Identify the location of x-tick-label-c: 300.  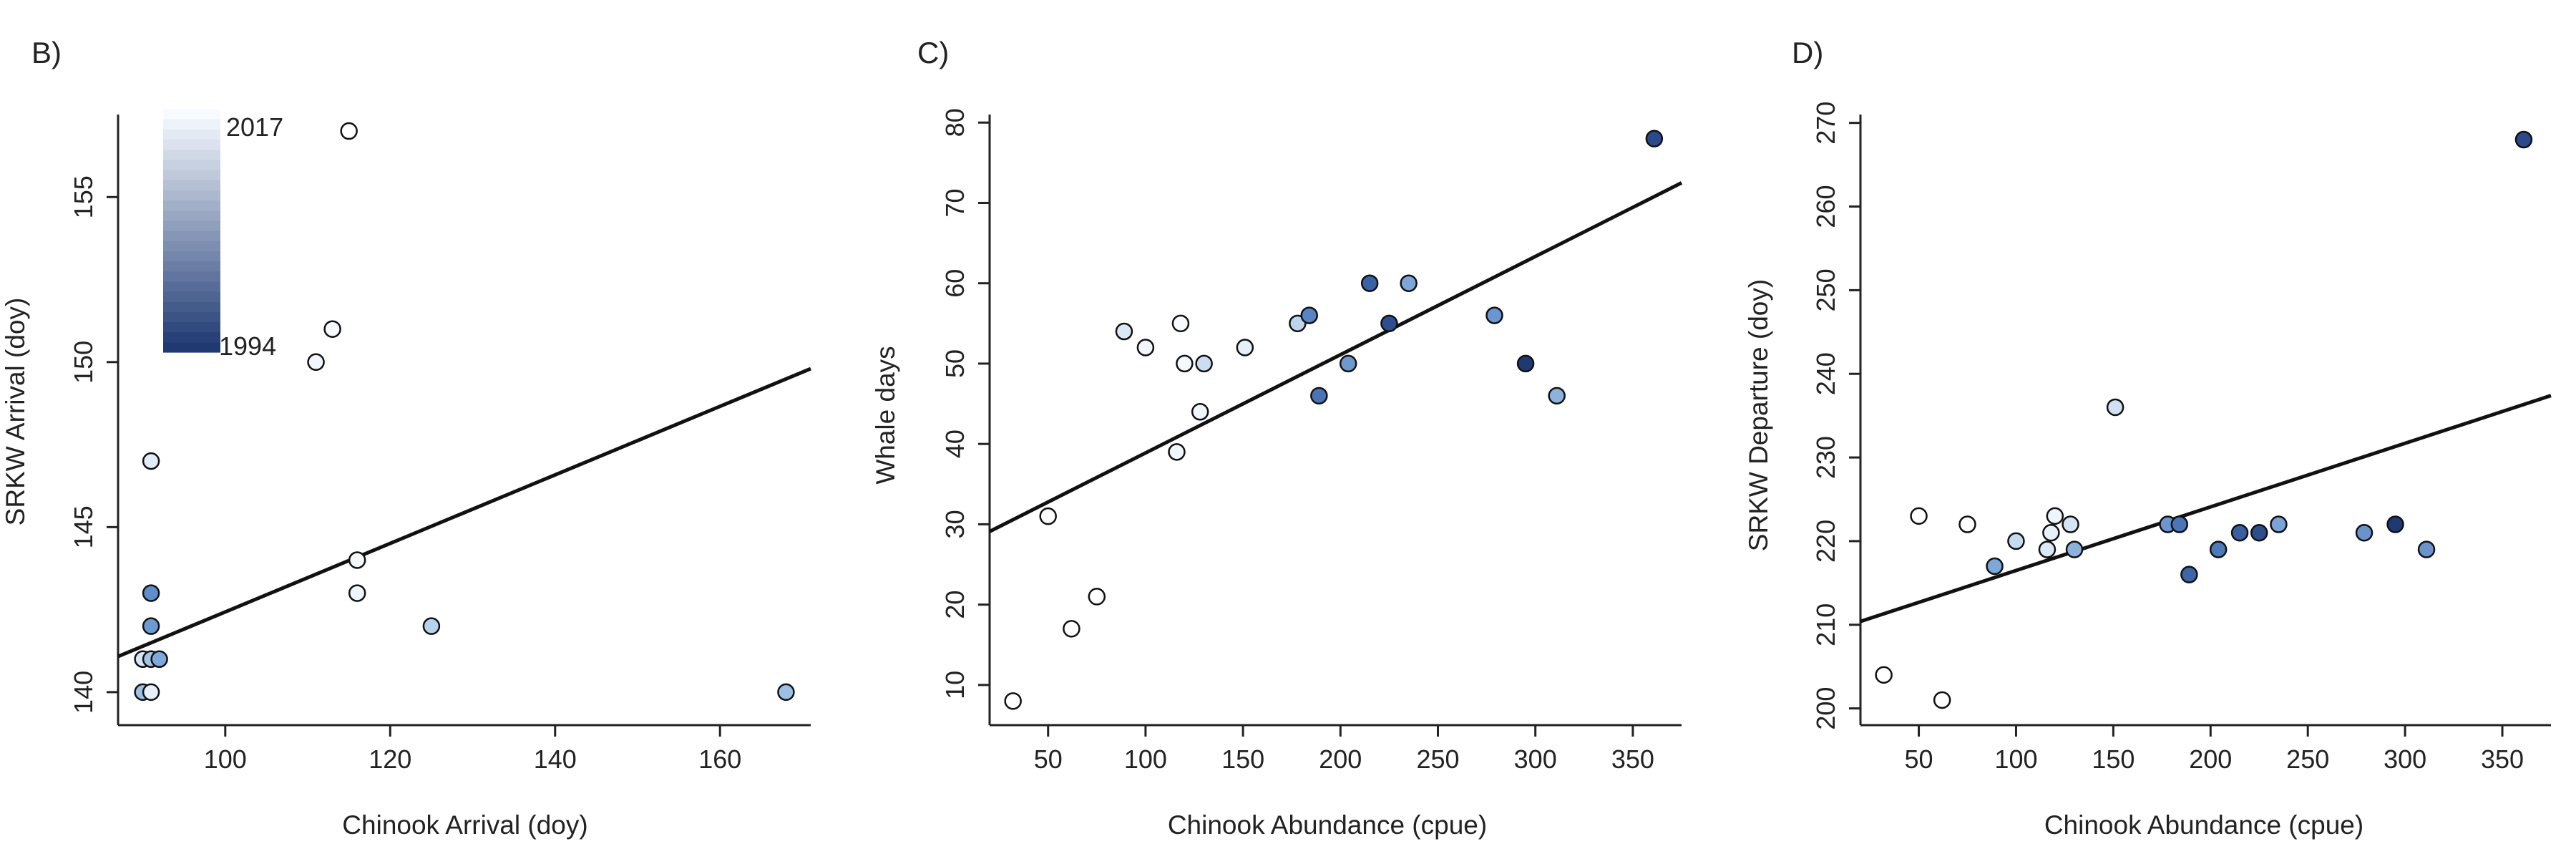
(1535, 759).